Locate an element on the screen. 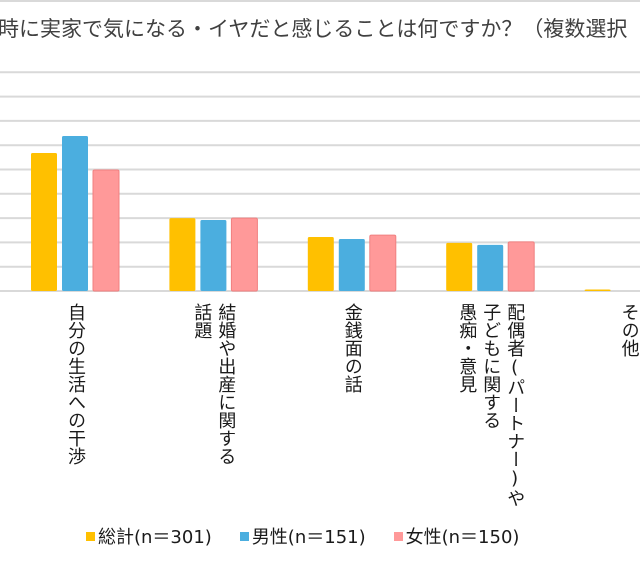 The image size is (640, 564). chart-title: 時に実家で気になる・イヤだと感じることは何ですか？（複数選択 is located at coordinates (314, 29).